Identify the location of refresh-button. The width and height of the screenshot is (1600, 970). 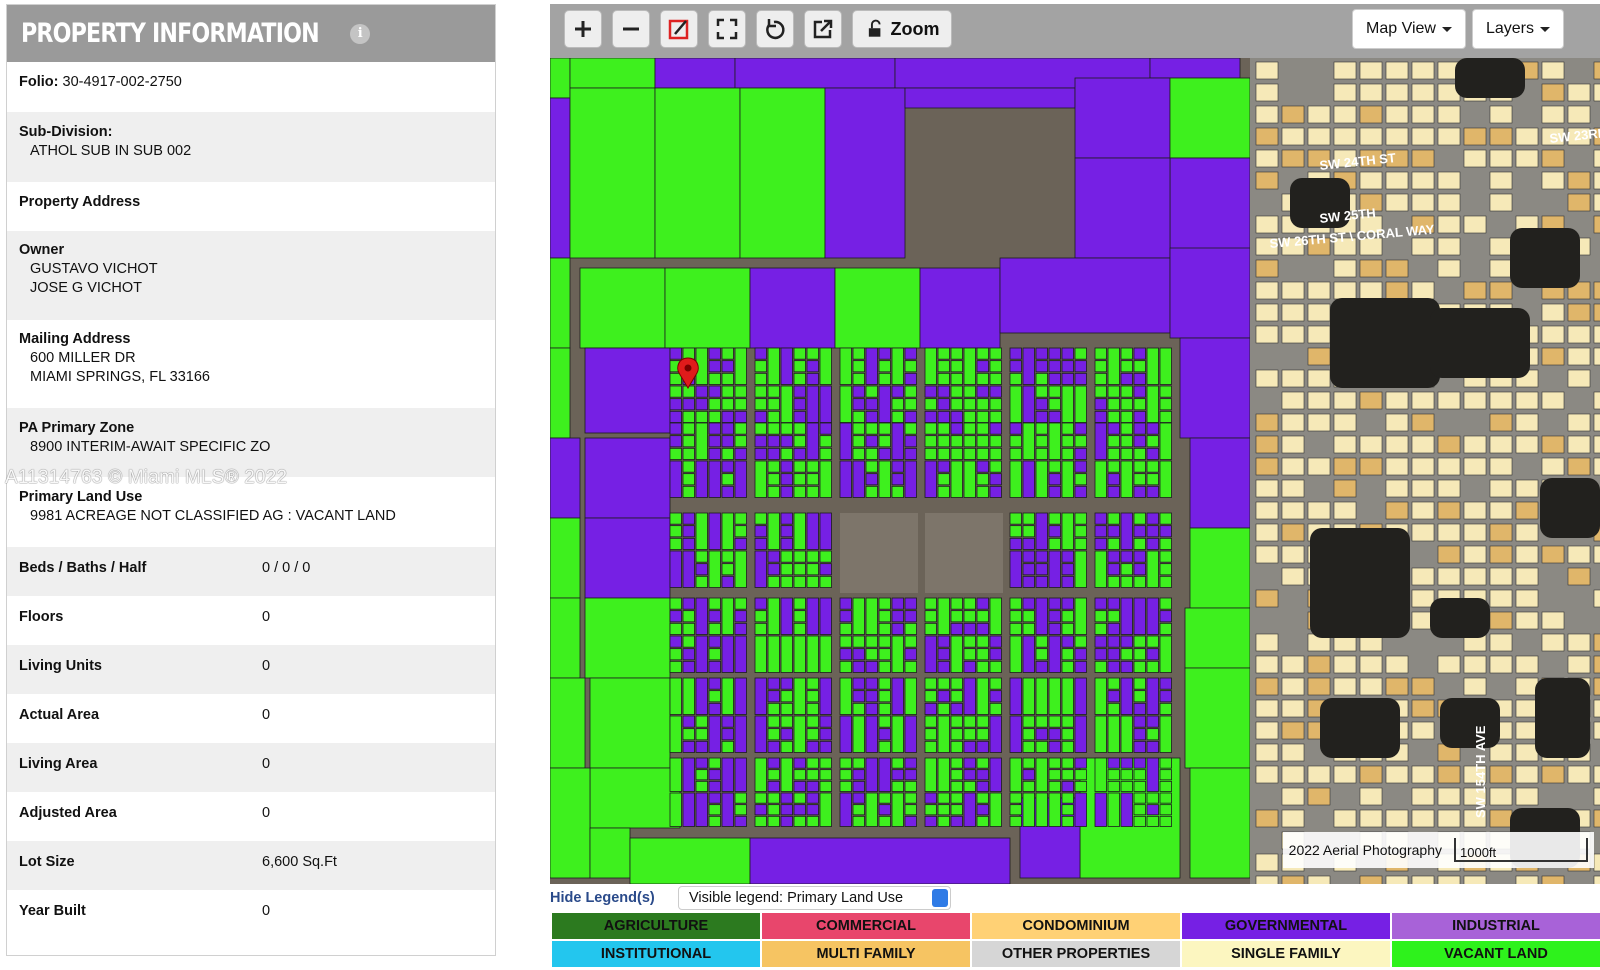
(775, 29).